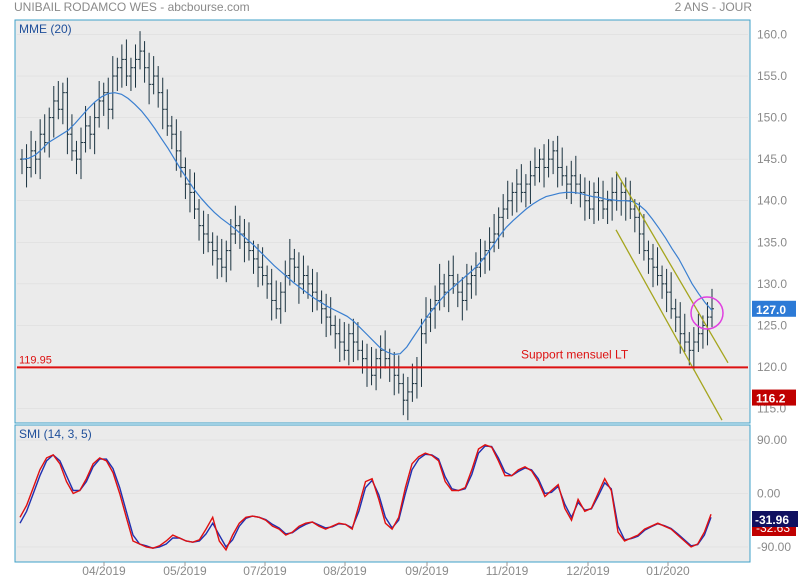  Describe the element at coordinates (772, 440) in the screenshot. I see `smi-ytick: 90.00` at that location.